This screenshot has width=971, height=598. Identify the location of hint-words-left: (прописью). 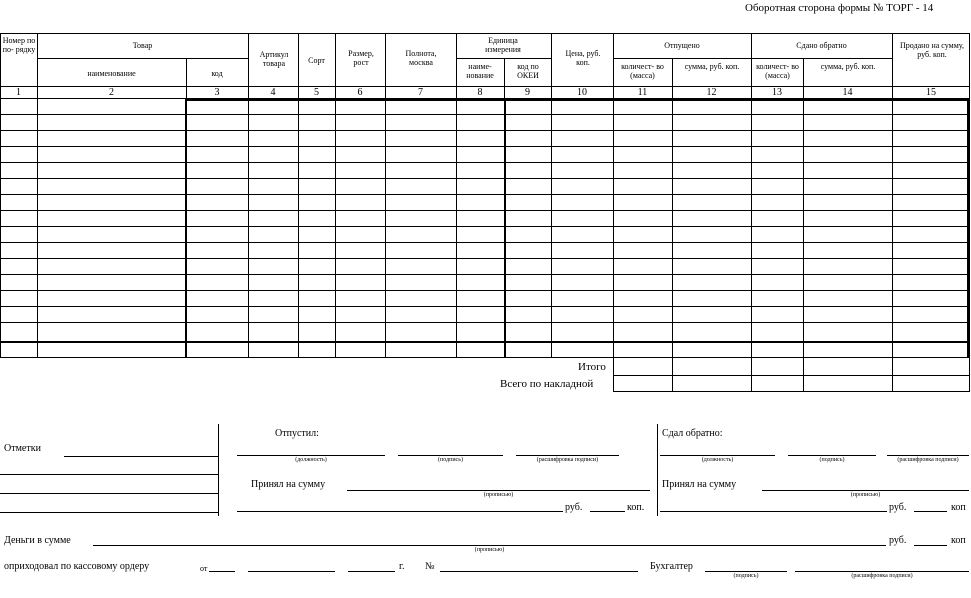
(498, 495).